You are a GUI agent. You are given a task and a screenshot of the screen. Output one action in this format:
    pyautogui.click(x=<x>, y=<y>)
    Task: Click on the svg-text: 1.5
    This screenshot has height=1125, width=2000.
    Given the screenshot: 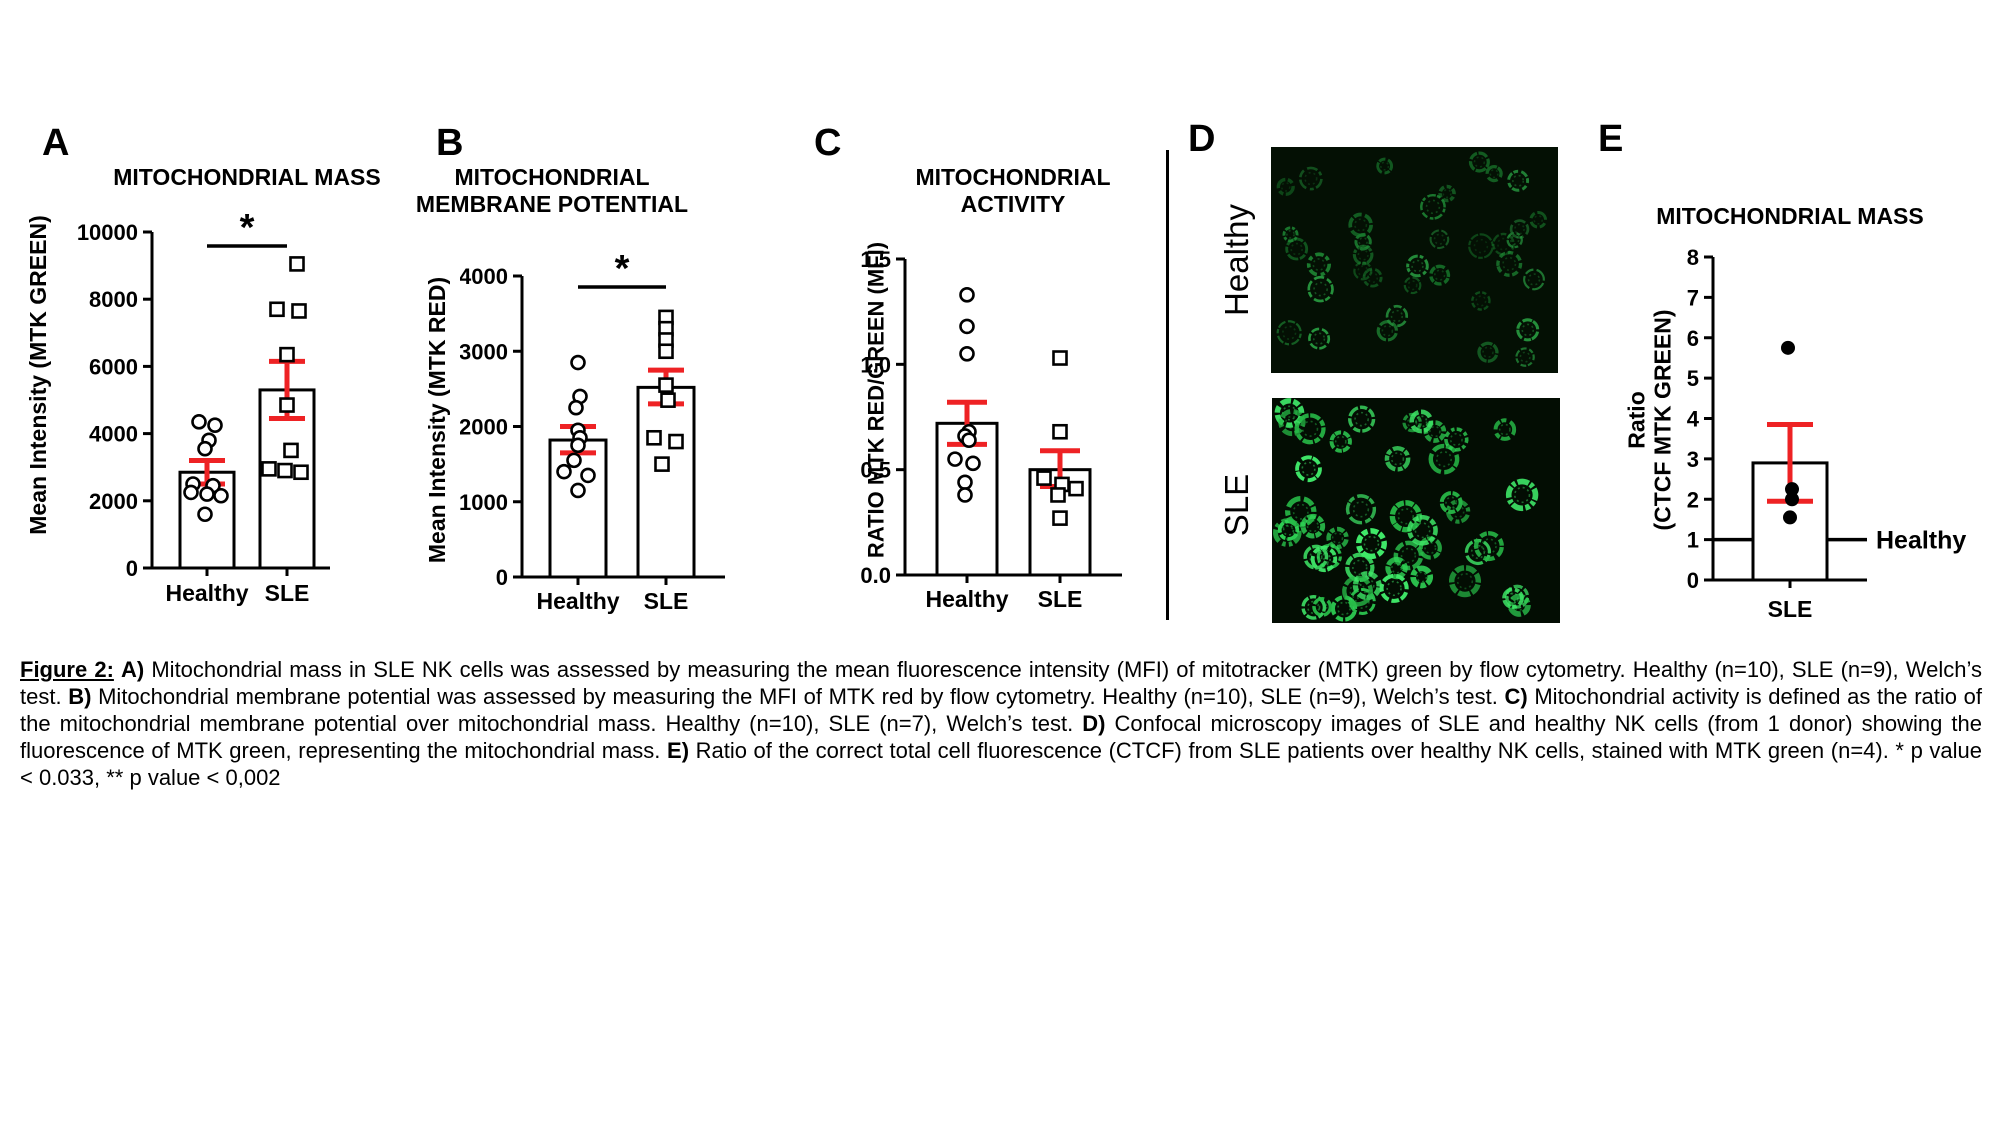 What is the action you would take?
    pyautogui.click(x=875, y=259)
    